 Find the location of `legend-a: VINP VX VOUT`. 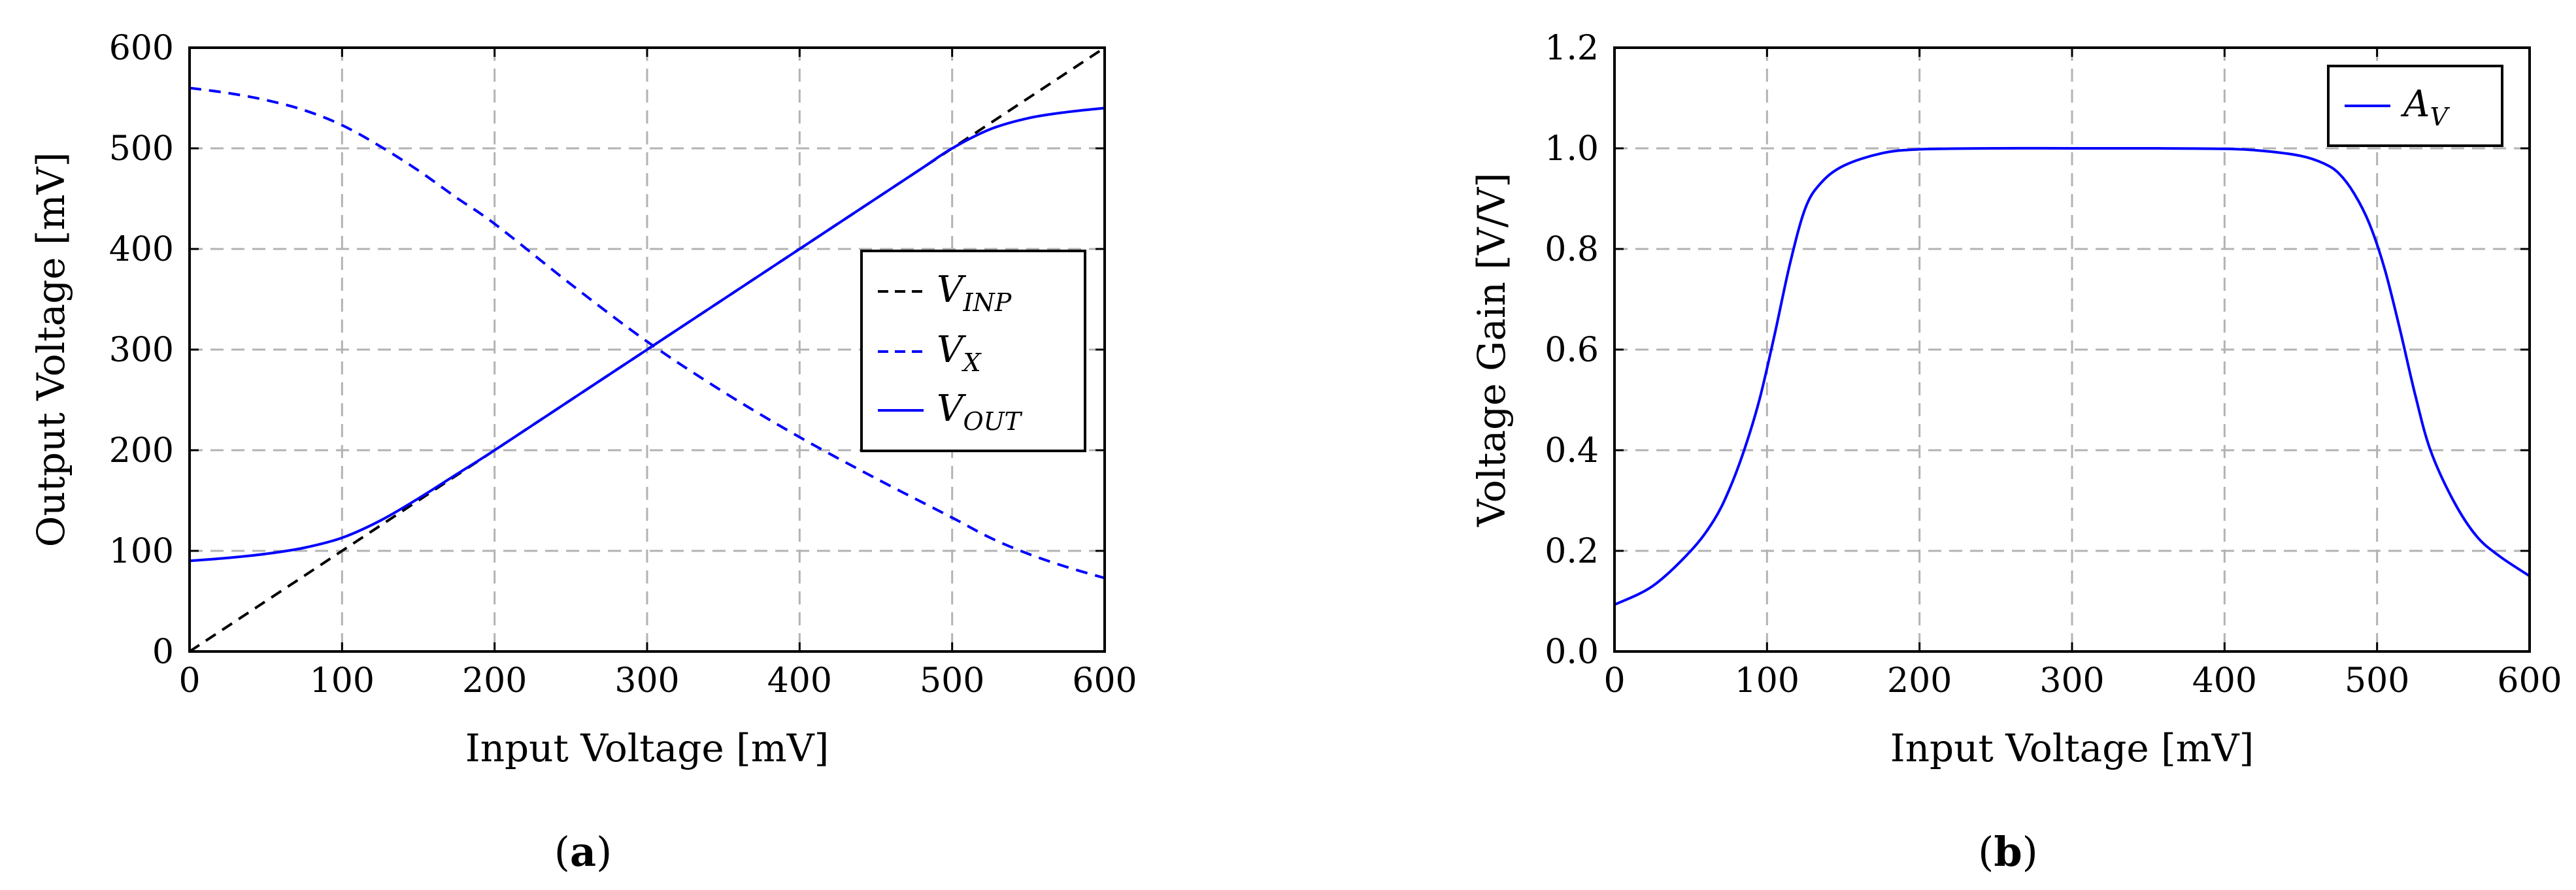

legend-a: VINP VX VOUT is located at coordinates (973, 351).